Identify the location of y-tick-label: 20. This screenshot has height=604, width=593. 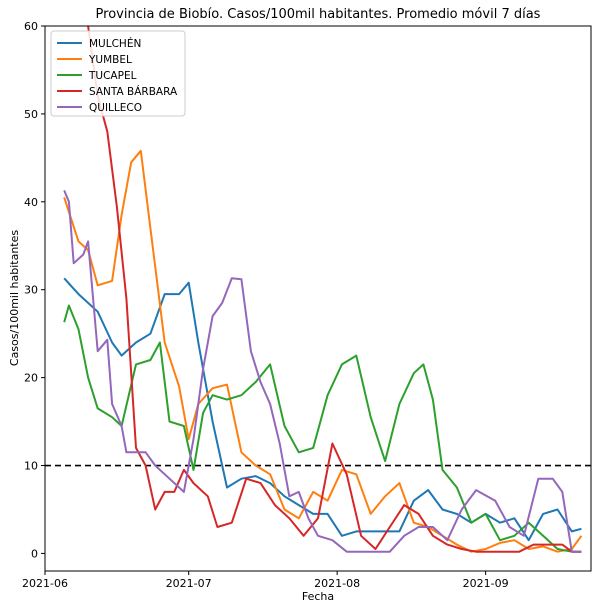
(31, 378).